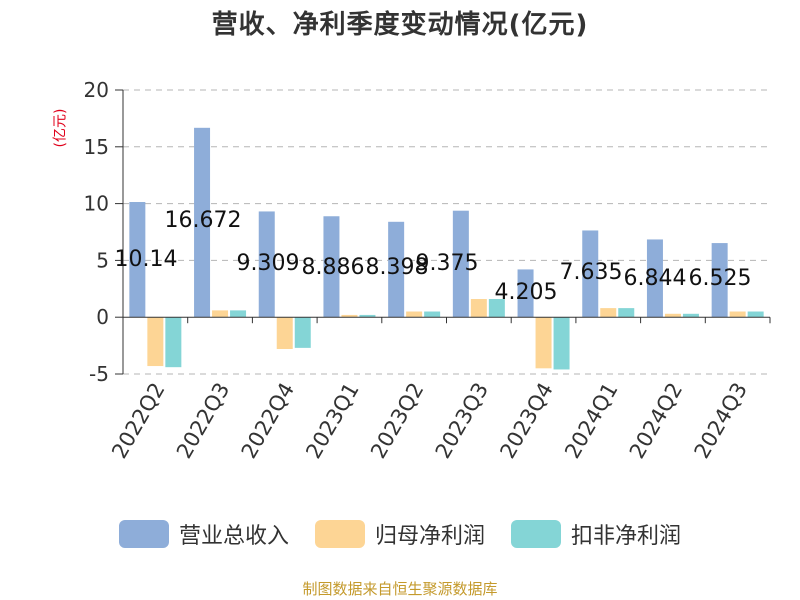 The width and height of the screenshot is (800, 600). What do you see at coordinates (268, 421) in the screenshot?
I see `x-tick-label: 2022Q4` at bounding box center [268, 421].